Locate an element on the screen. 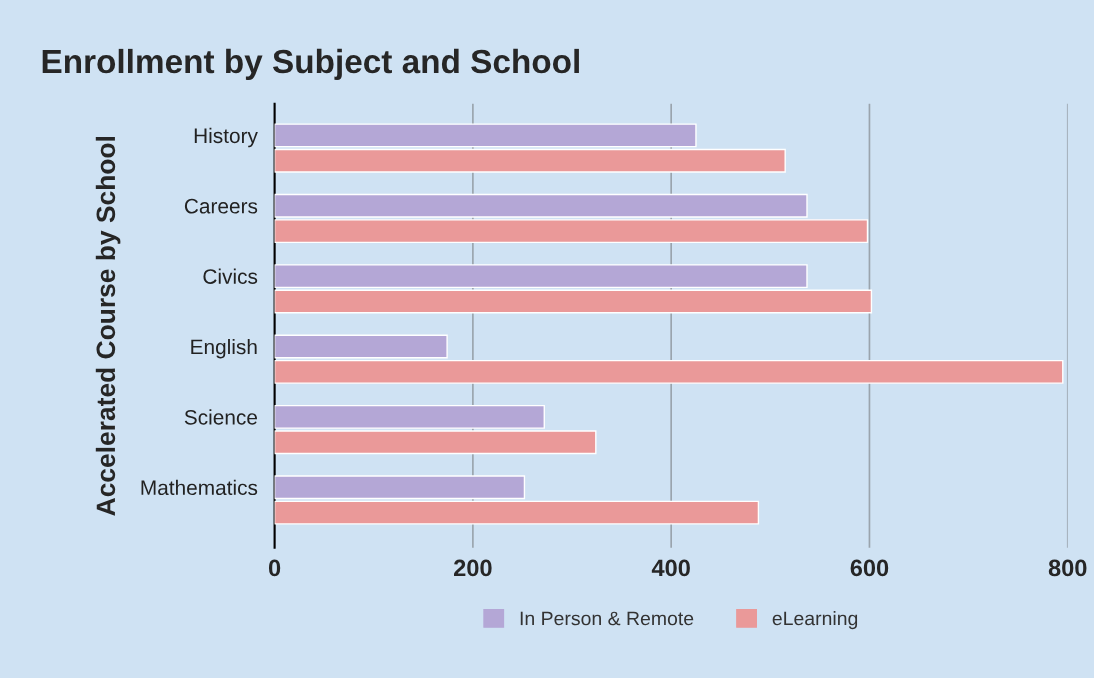 Image resolution: width=1094 pixels, height=678 pixels. x-tick-label: 600 is located at coordinates (869, 568).